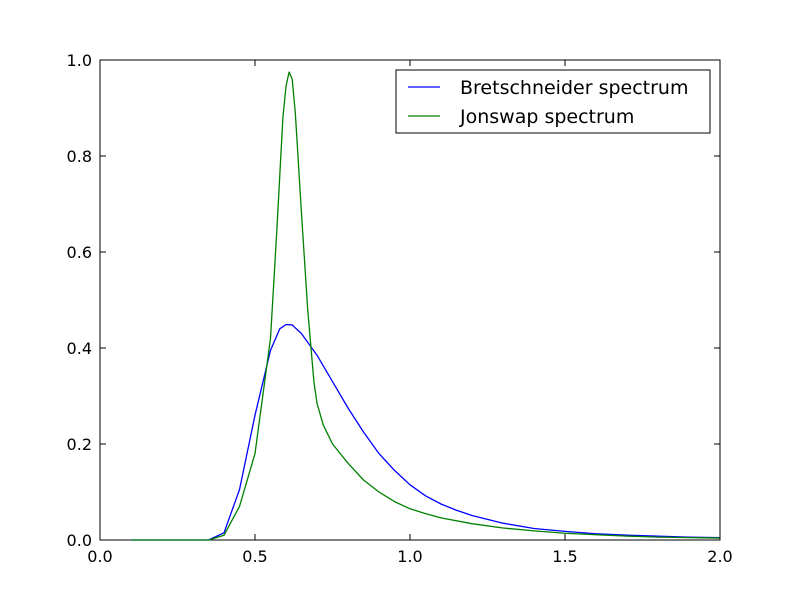  I want to click on legend: Bretschneider spectrum Jonswap spectrum, so click(553, 101).